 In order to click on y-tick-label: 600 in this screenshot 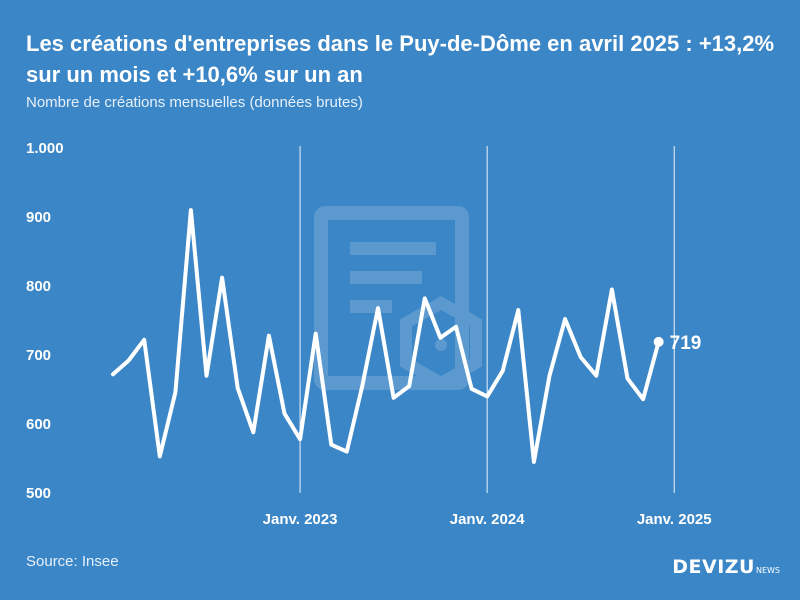, I will do `click(38, 424)`.